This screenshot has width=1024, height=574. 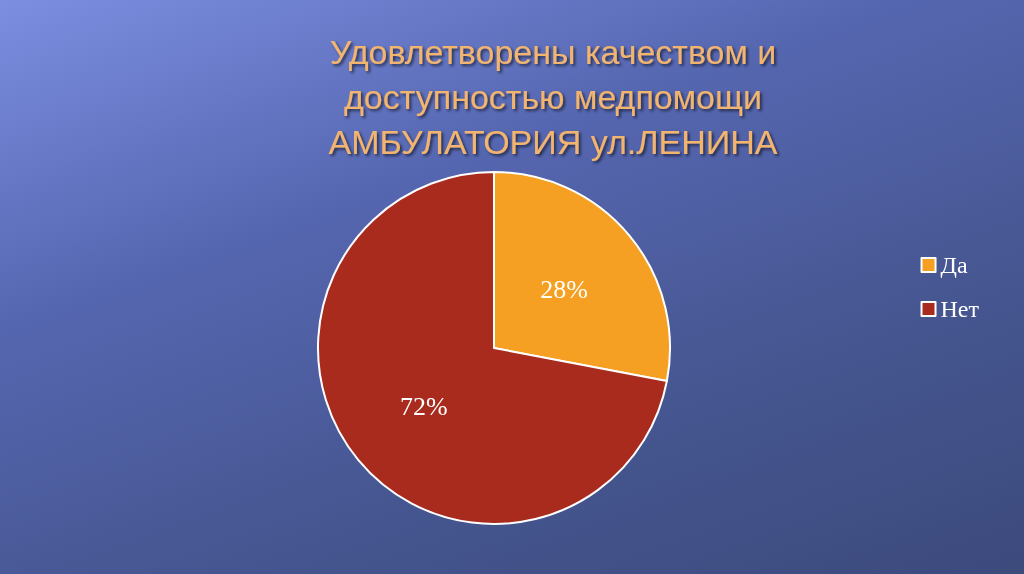 I want to click on legend-label: Нет, so click(x=960, y=309).